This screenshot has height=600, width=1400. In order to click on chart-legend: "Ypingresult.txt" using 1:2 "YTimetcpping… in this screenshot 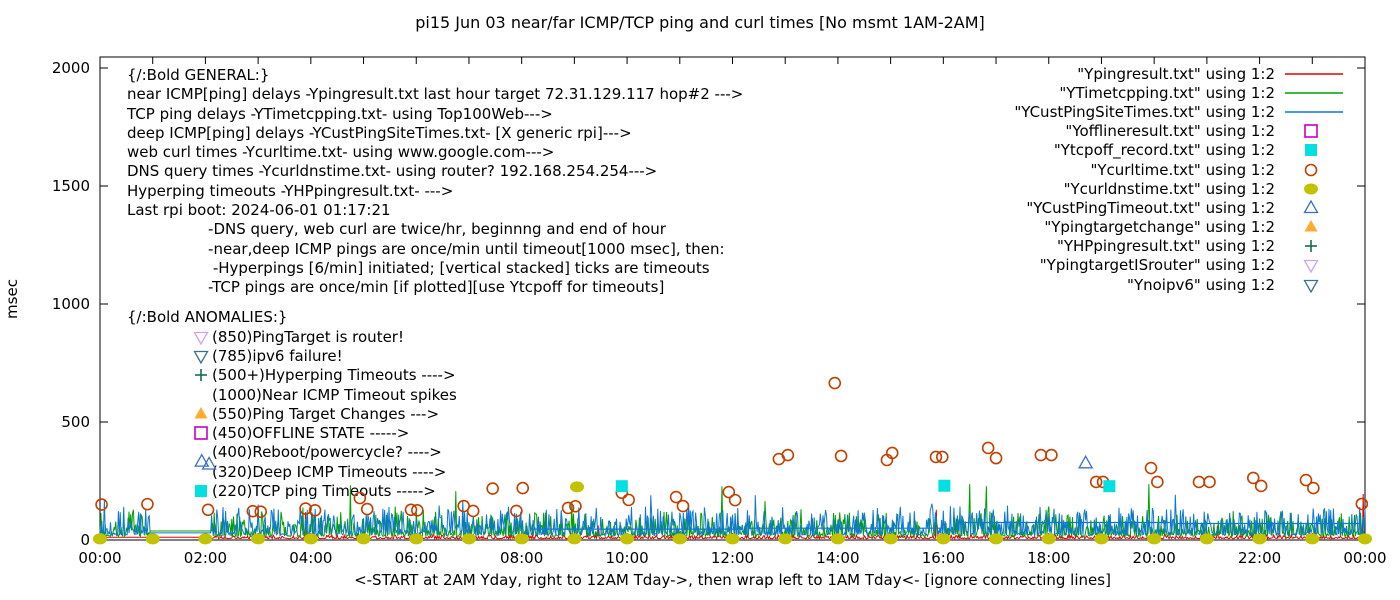, I will do `click(1207, 179)`.